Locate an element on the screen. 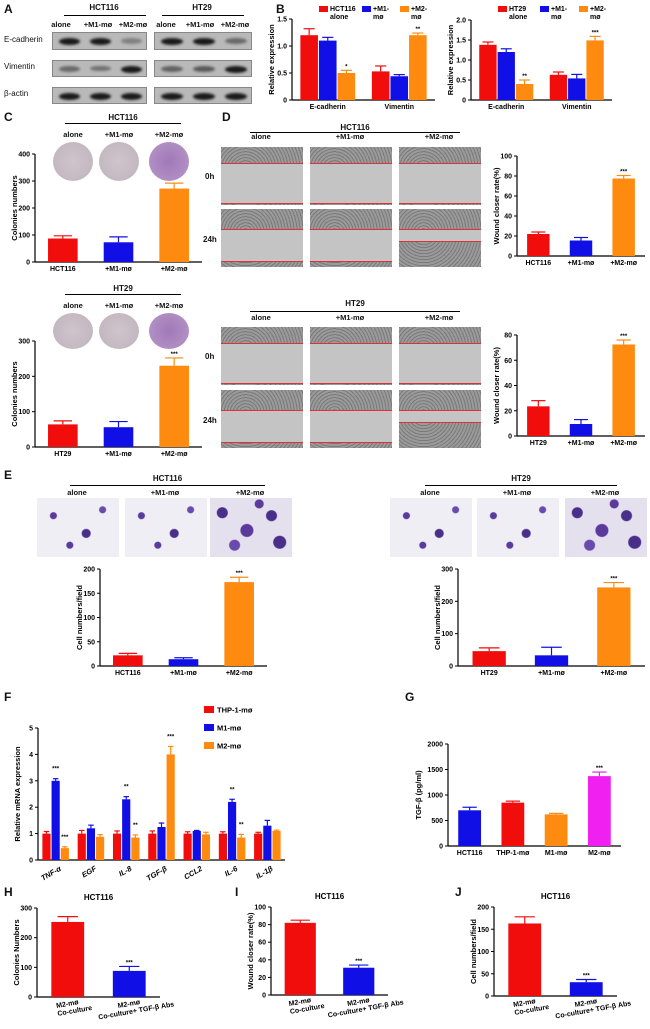 The image size is (650, 1029). transwell-col-label: +M2-mø is located at coordinates (605, 492).